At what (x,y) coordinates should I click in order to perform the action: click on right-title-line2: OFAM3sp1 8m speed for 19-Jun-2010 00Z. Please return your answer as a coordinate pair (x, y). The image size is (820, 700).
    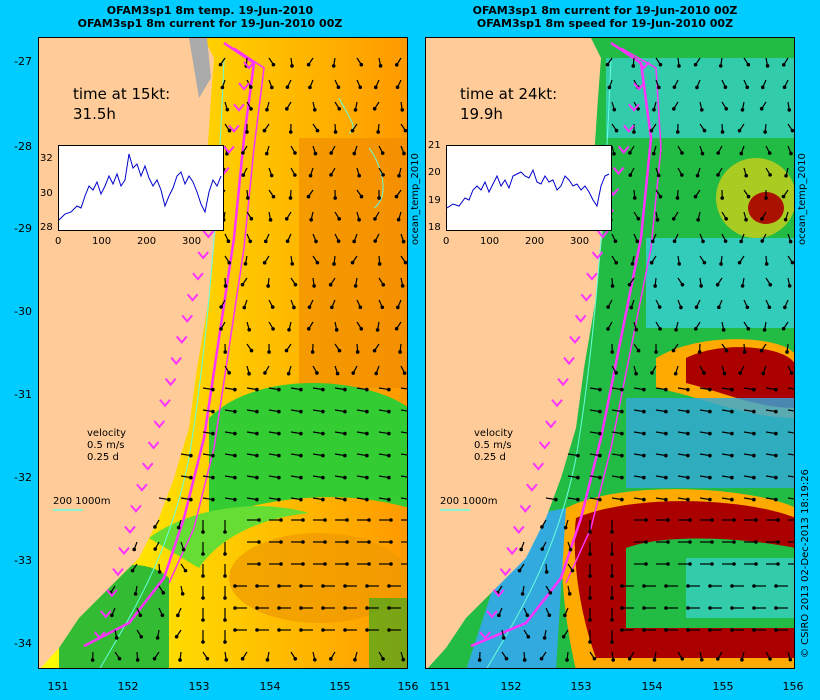
    Looking at the image, I should click on (605, 23).